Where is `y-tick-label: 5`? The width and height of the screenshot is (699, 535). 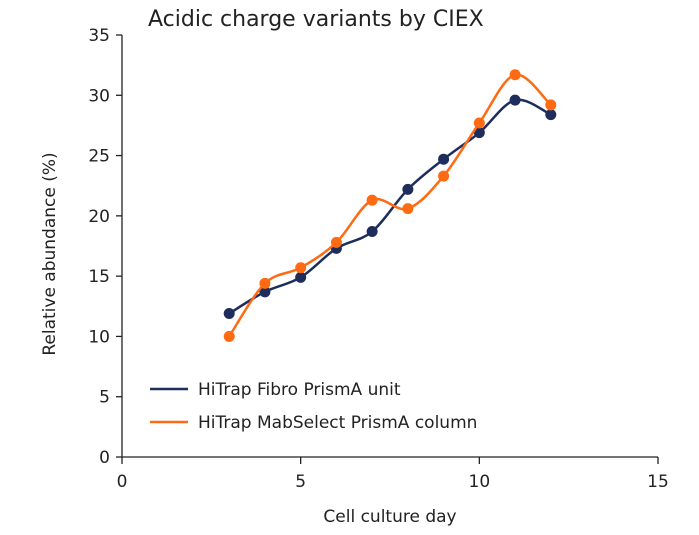 y-tick-label: 5 is located at coordinates (104, 398).